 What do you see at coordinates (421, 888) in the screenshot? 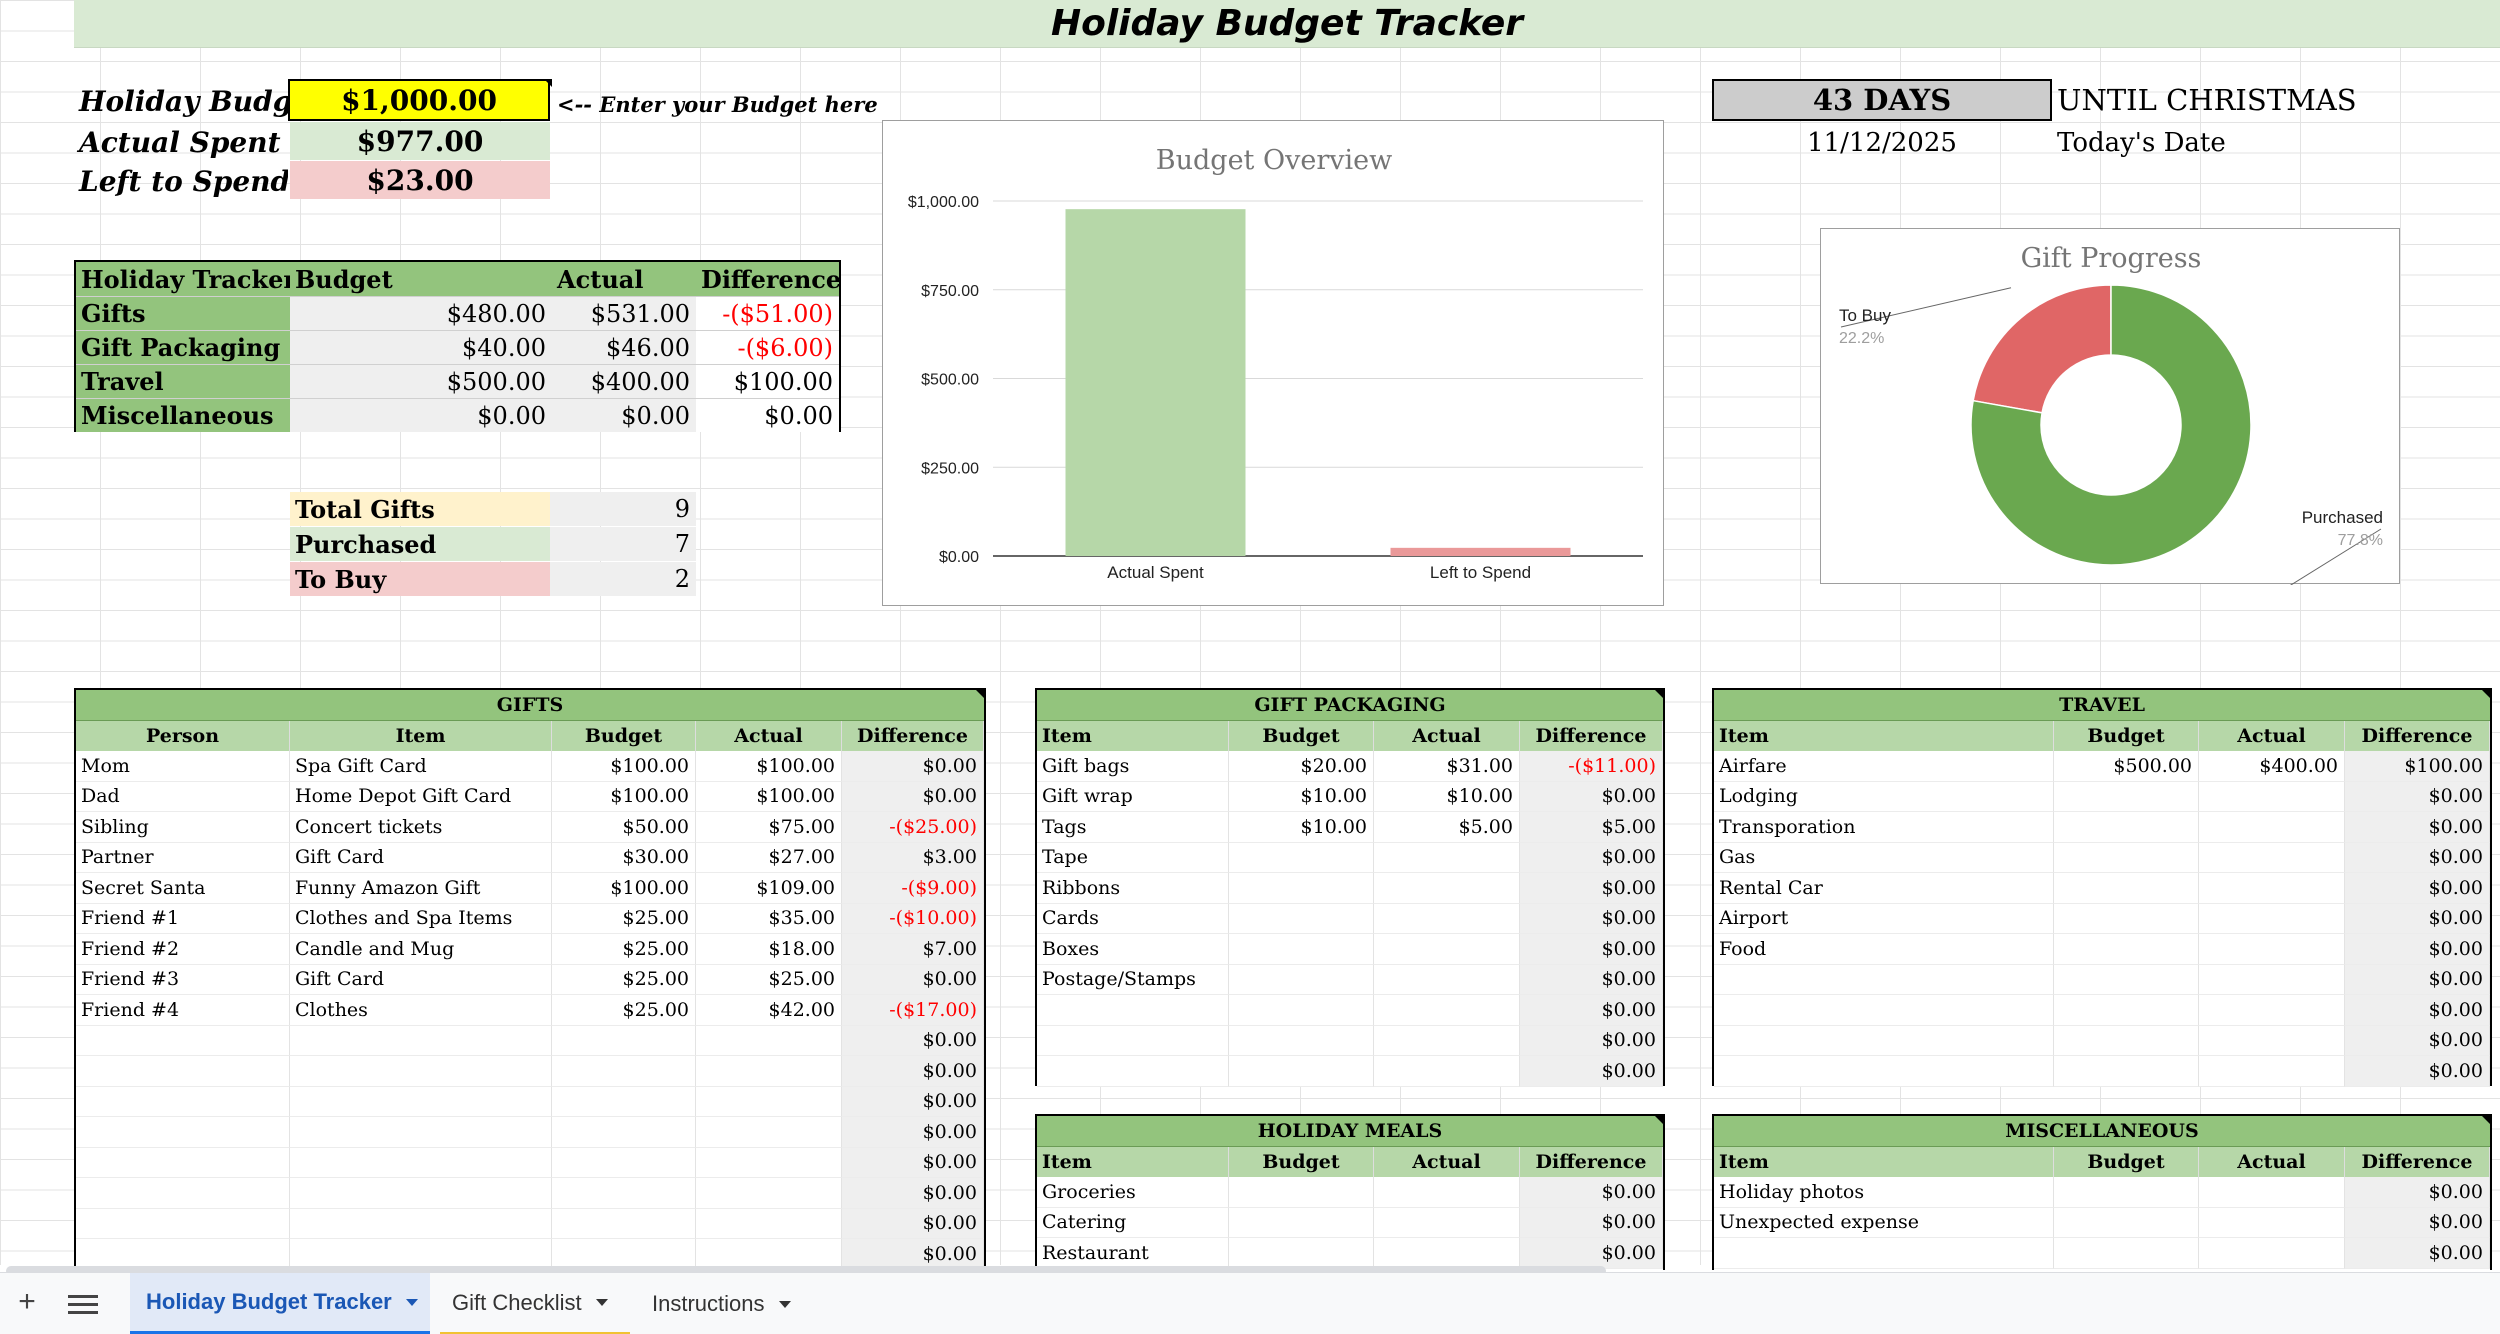
I see `gifts-cell: Funny Amazon Gift` at bounding box center [421, 888].